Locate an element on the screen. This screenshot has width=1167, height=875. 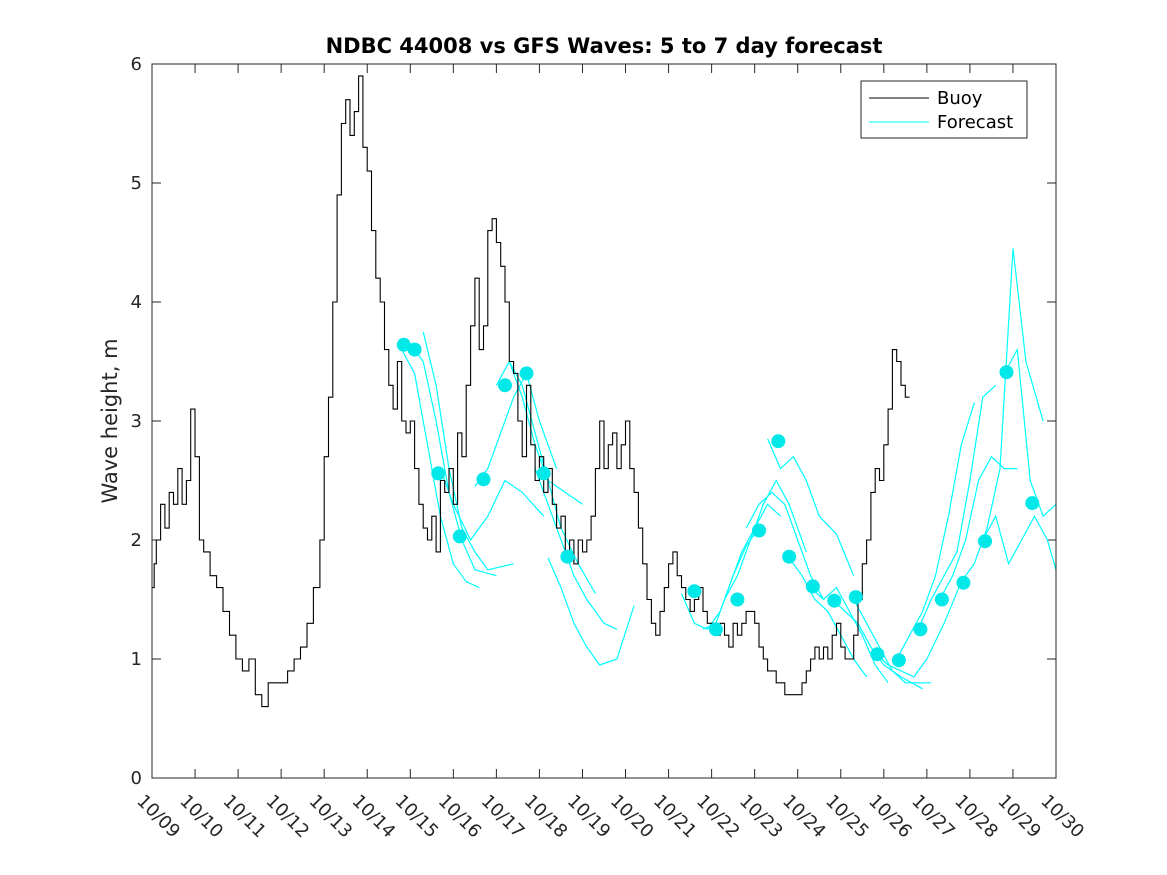
y-axis-label: Wave height, m is located at coordinates (110, 420).